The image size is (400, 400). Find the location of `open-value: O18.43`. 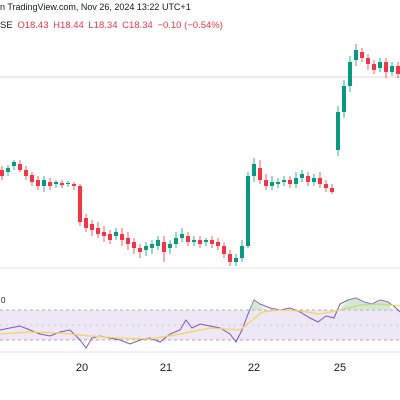

open-value: O18.43 is located at coordinates (33, 25).